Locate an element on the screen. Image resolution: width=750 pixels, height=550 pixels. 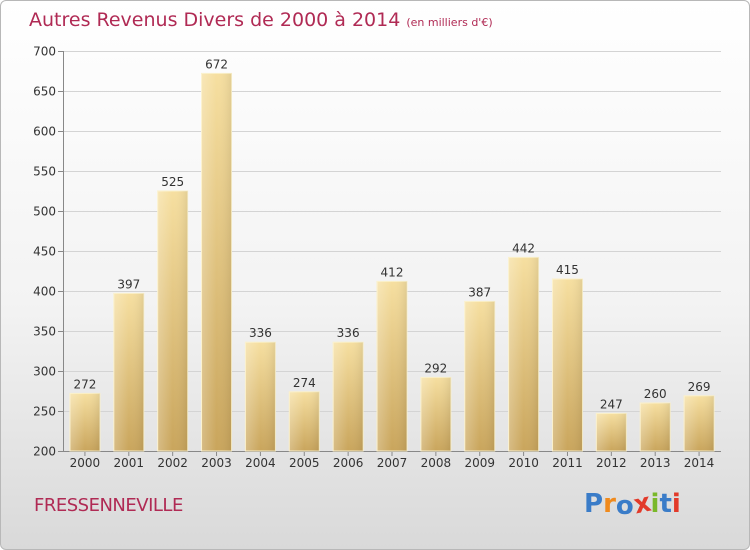
x-tick-label: 2010 is located at coordinates (523, 463).